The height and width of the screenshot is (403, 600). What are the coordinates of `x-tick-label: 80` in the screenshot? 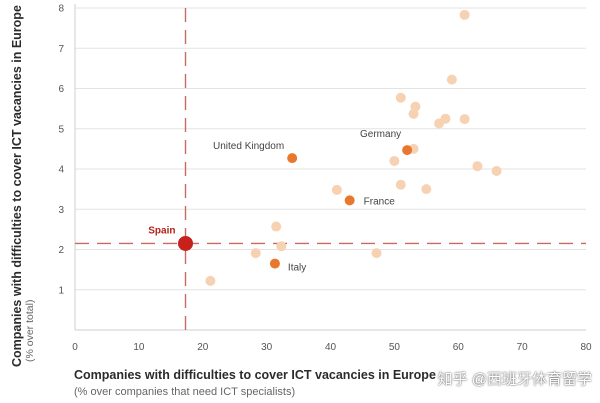 It's located at (586, 347).